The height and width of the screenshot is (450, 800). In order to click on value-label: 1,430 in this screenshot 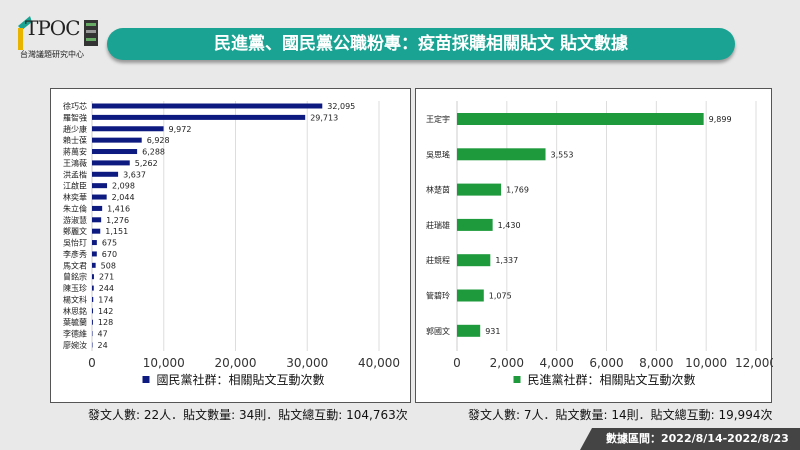, I will do `click(509, 225)`.